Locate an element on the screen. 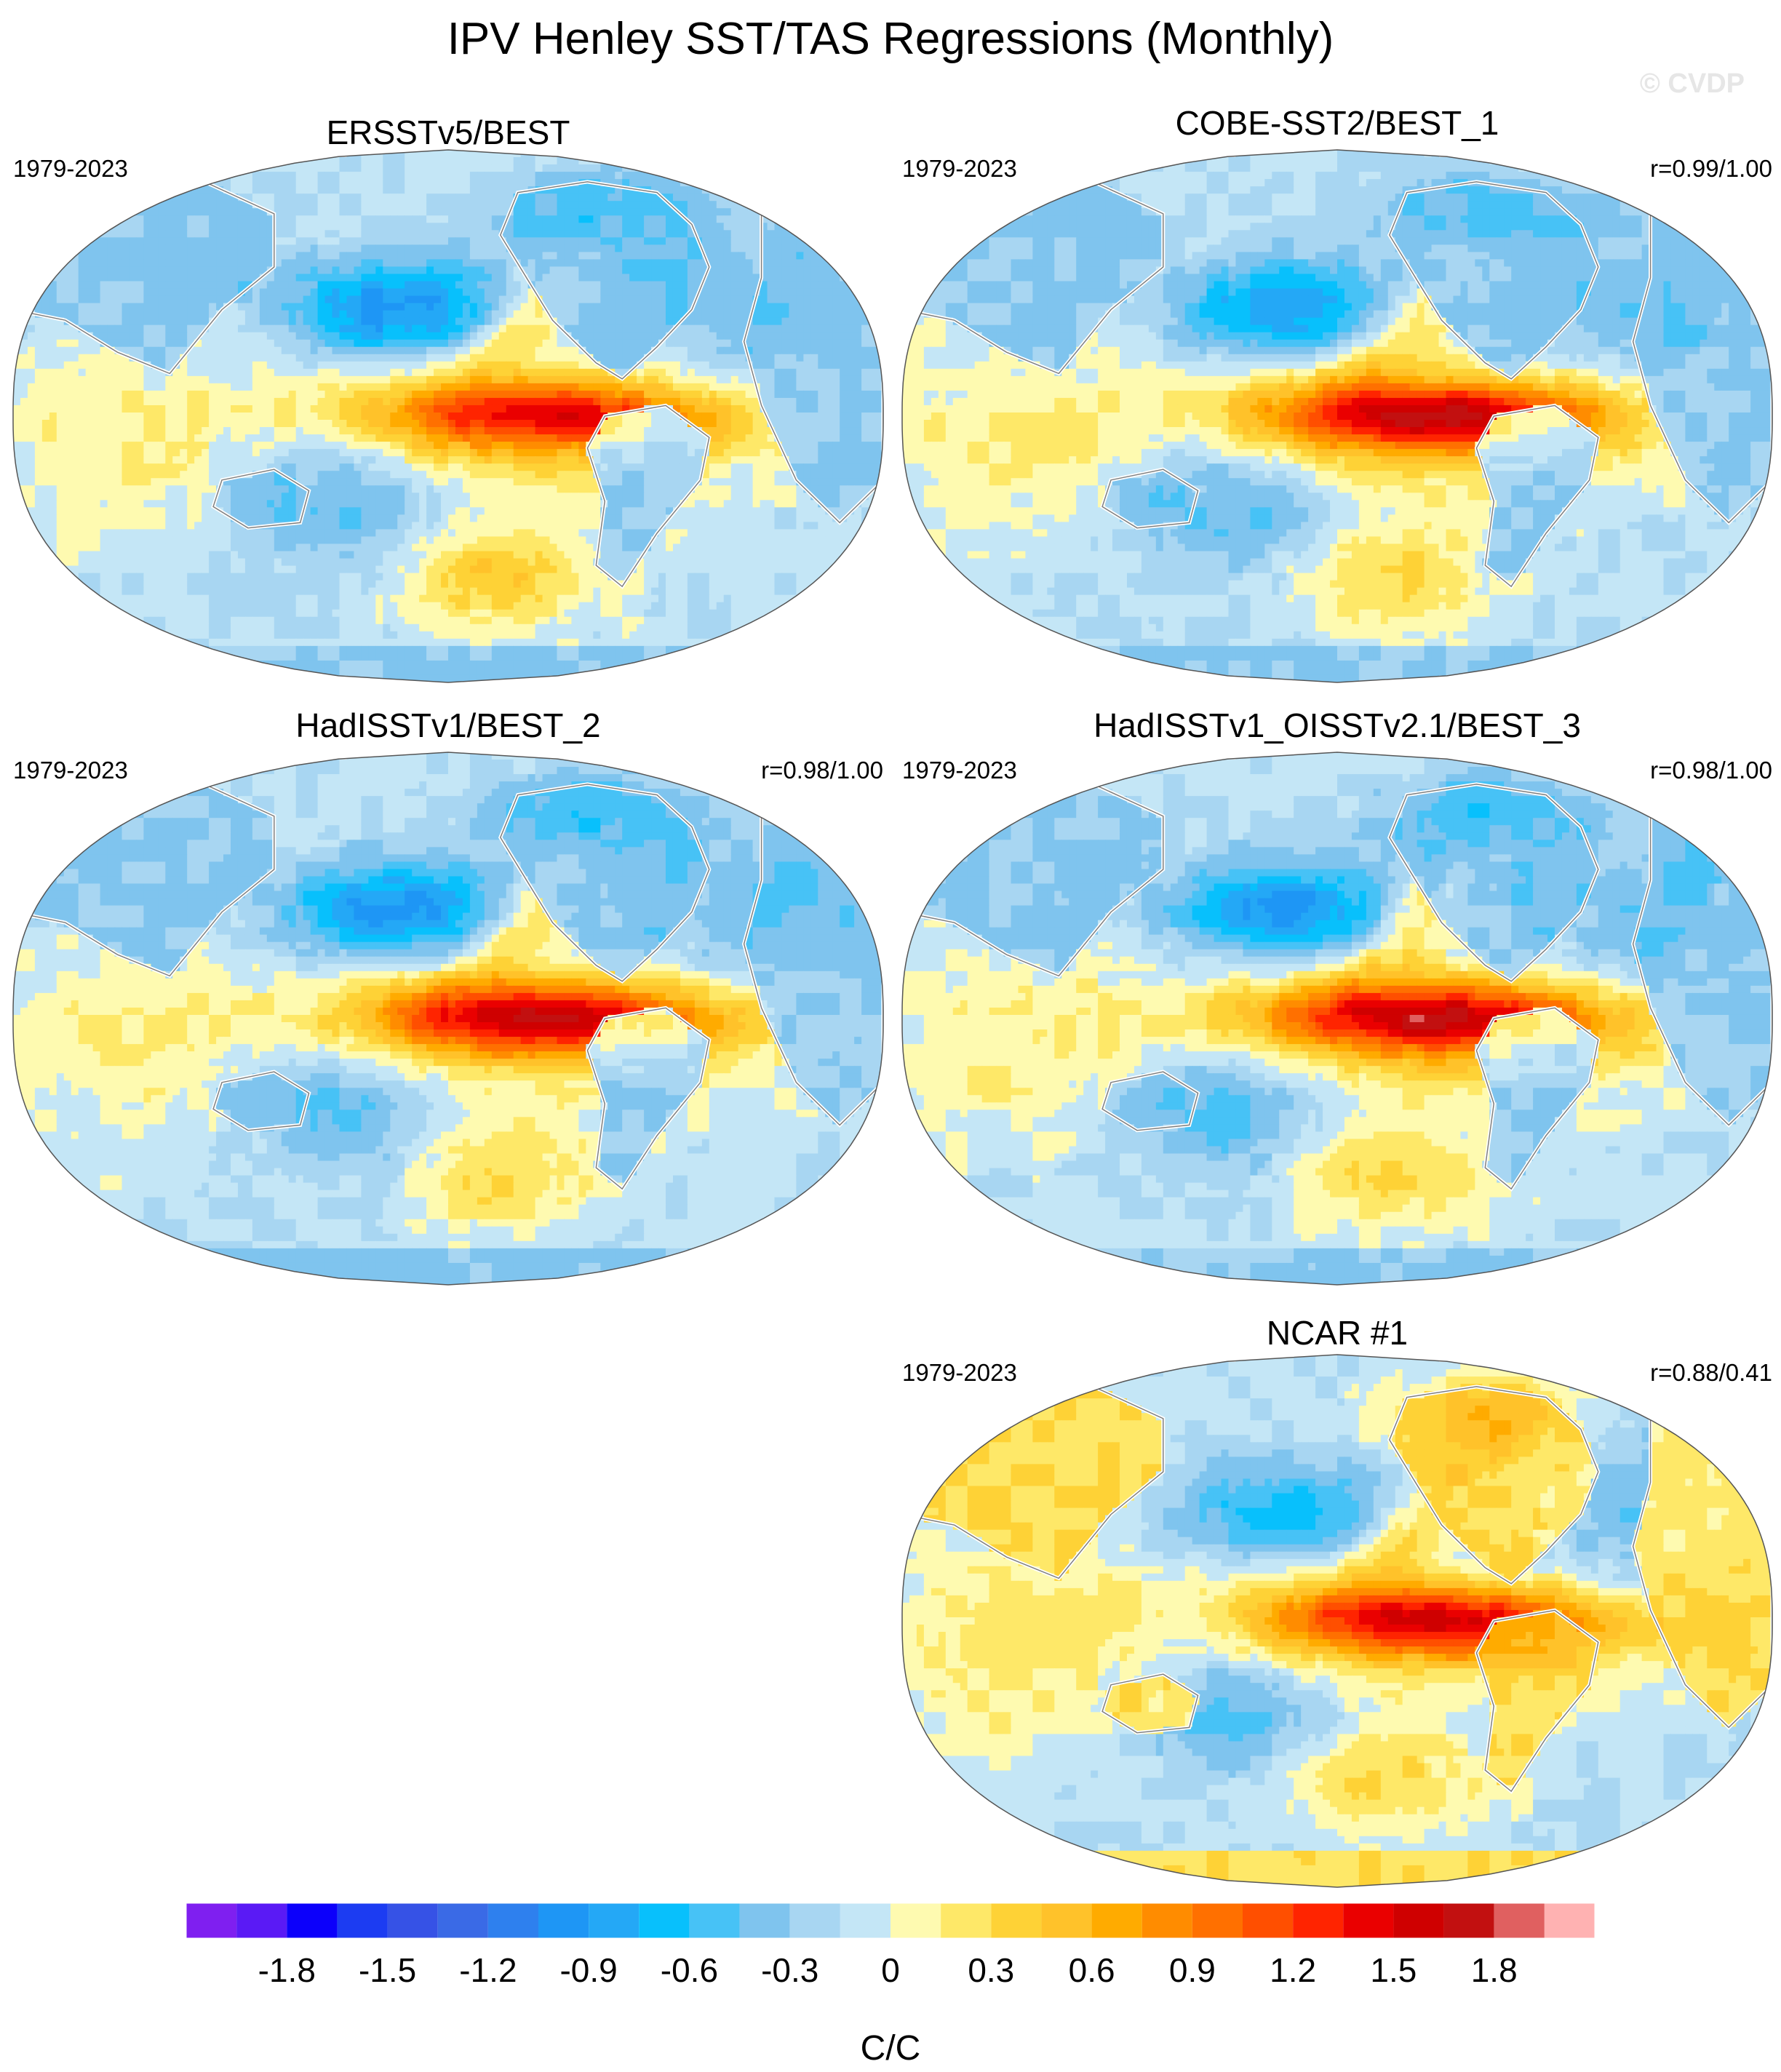 The width and height of the screenshot is (1781, 2072). panel-correlation-label: r=0.99/1.00 is located at coordinates (1688, 169).